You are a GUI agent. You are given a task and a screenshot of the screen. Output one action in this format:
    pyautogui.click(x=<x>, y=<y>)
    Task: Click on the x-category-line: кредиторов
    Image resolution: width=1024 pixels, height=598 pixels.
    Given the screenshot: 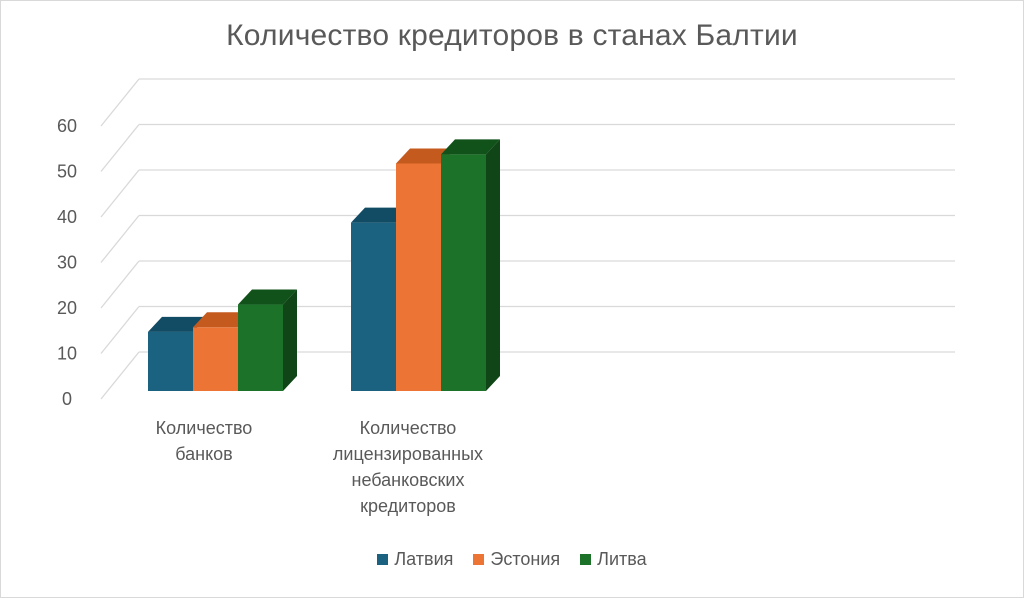 What is the action you would take?
    pyautogui.click(x=408, y=506)
    